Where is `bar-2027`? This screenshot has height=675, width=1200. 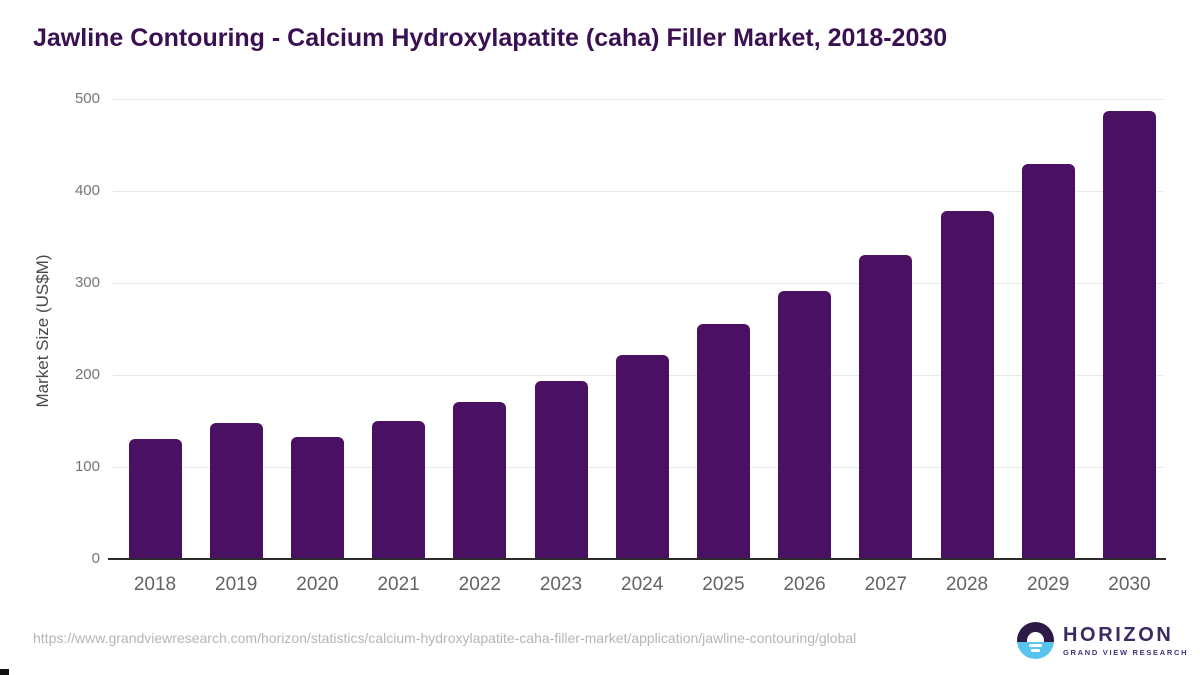
bar-2027 is located at coordinates (886, 406).